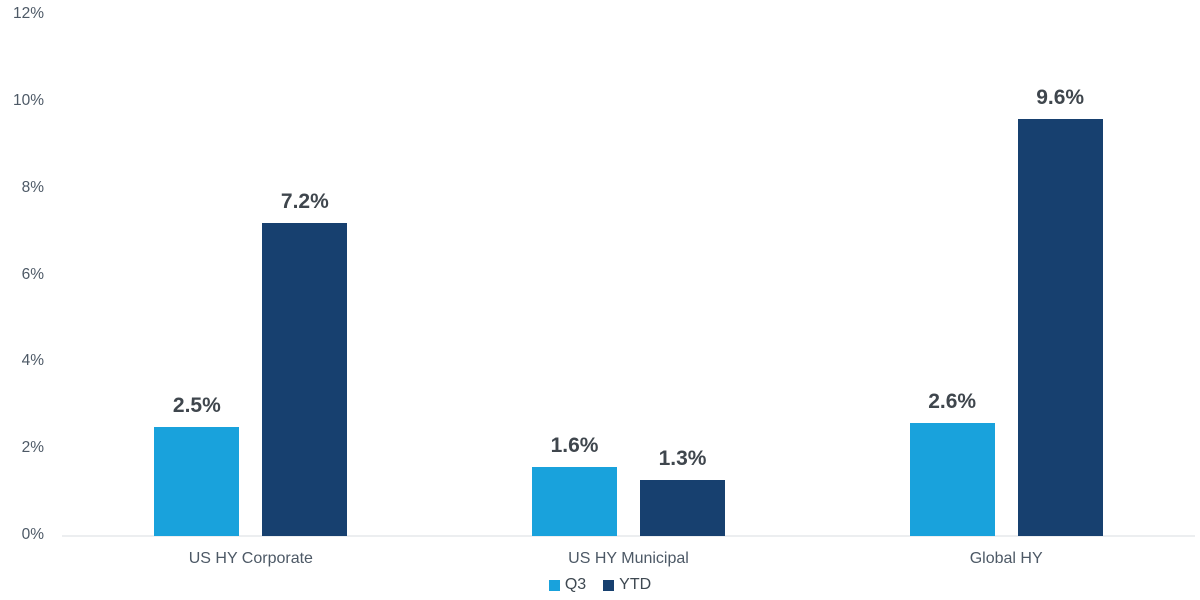 This screenshot has width=1200, height=600. I want to click on legend-item-ytd: YTD, so click(627, 585).